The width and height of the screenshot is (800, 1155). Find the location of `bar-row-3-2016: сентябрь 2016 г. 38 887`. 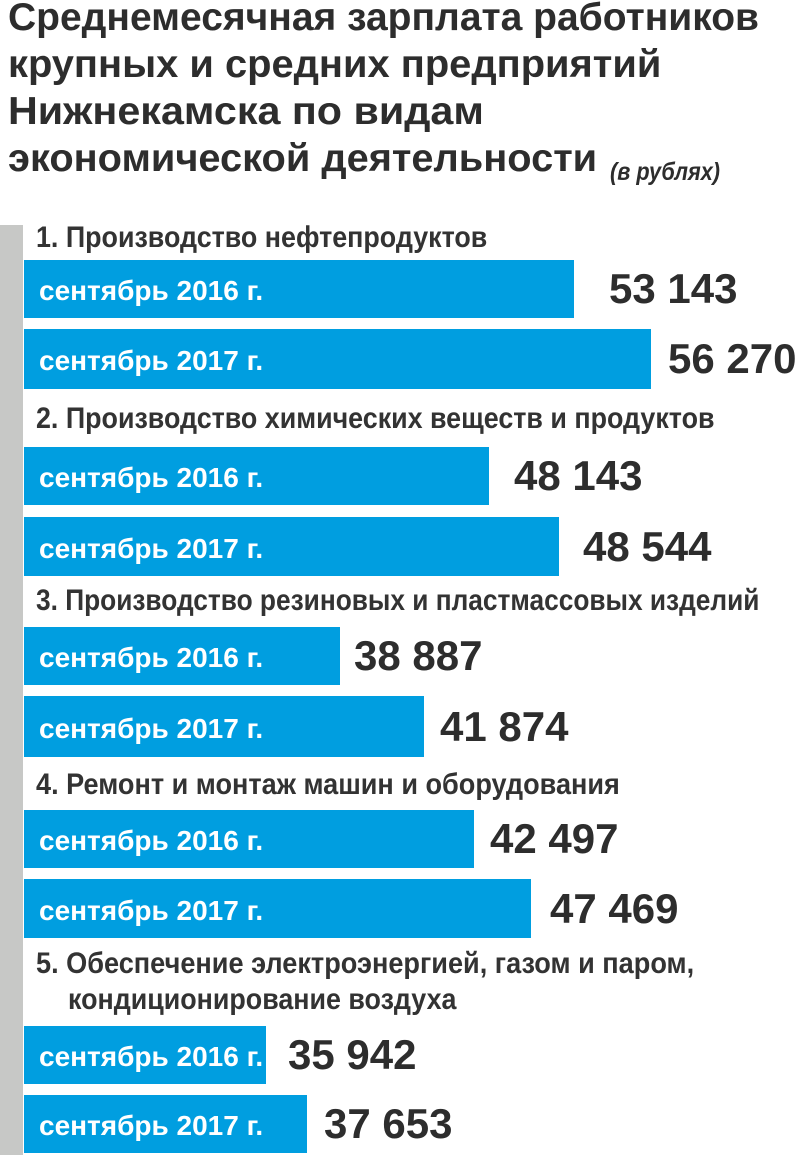

bar-row-3-2016: сентябрь 2016 г. 38 887 is located at coordinates (412, 656).